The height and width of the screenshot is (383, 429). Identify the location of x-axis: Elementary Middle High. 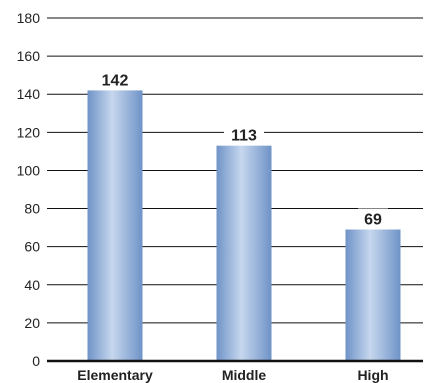
(235, 371).